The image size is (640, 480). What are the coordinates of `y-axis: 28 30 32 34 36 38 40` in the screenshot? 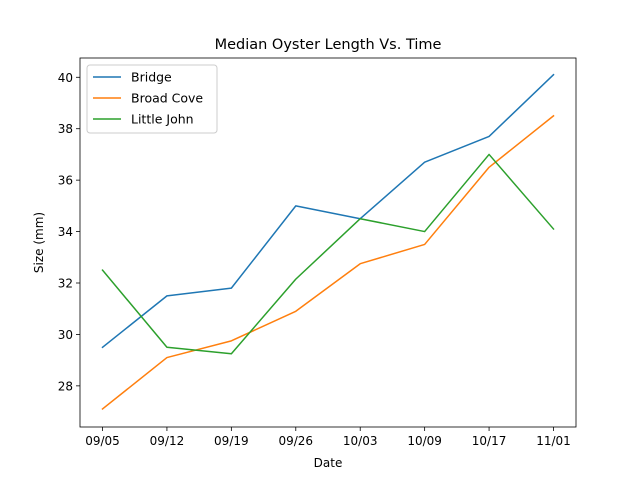 It's located at (69, 232).